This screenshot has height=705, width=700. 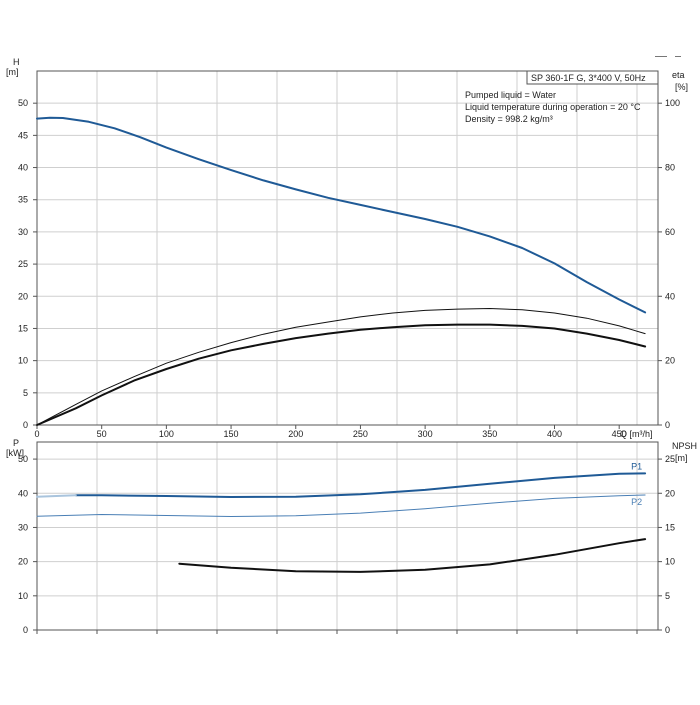 I want to click on x-tick-label: 50, so click(x=102, y=434).